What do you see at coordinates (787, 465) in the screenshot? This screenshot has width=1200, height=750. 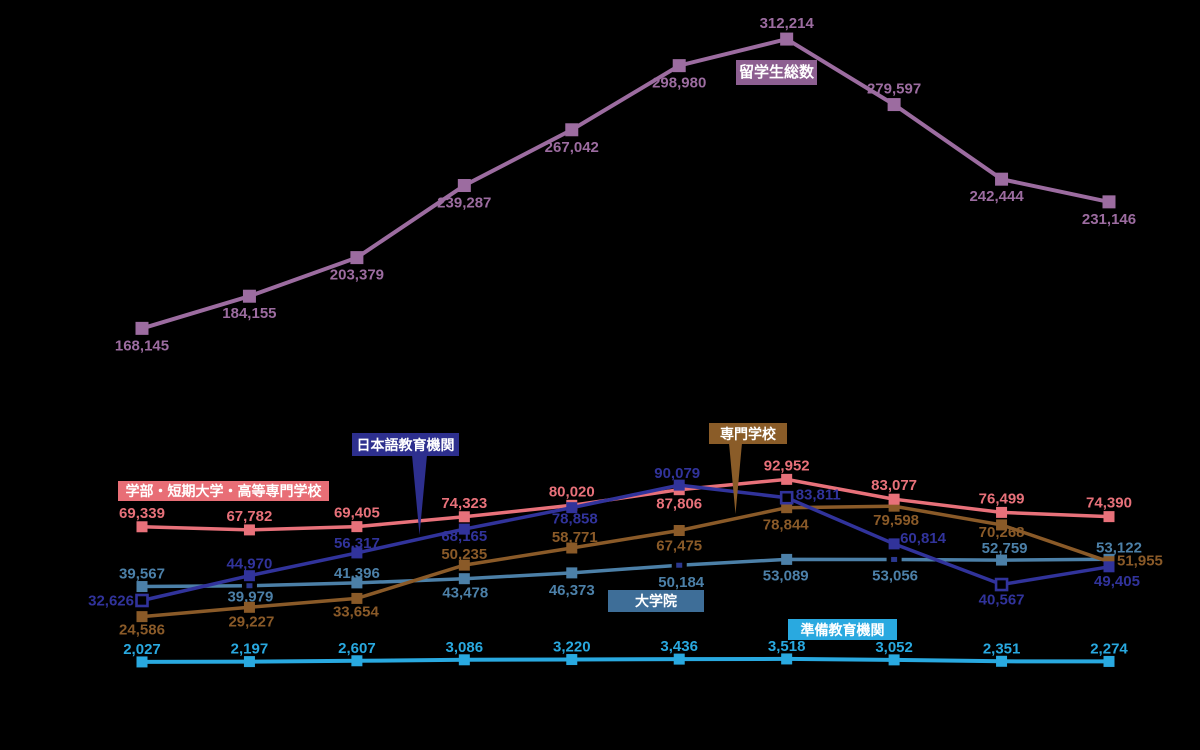 I see `value-label-gakubu: 92,952` at bounding box center [787, 465].